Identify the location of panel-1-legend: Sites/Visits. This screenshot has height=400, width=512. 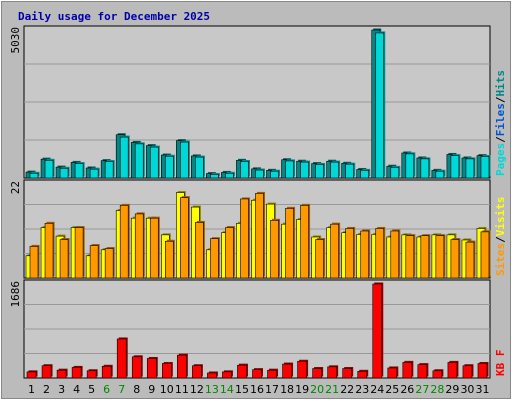
(500, 237).